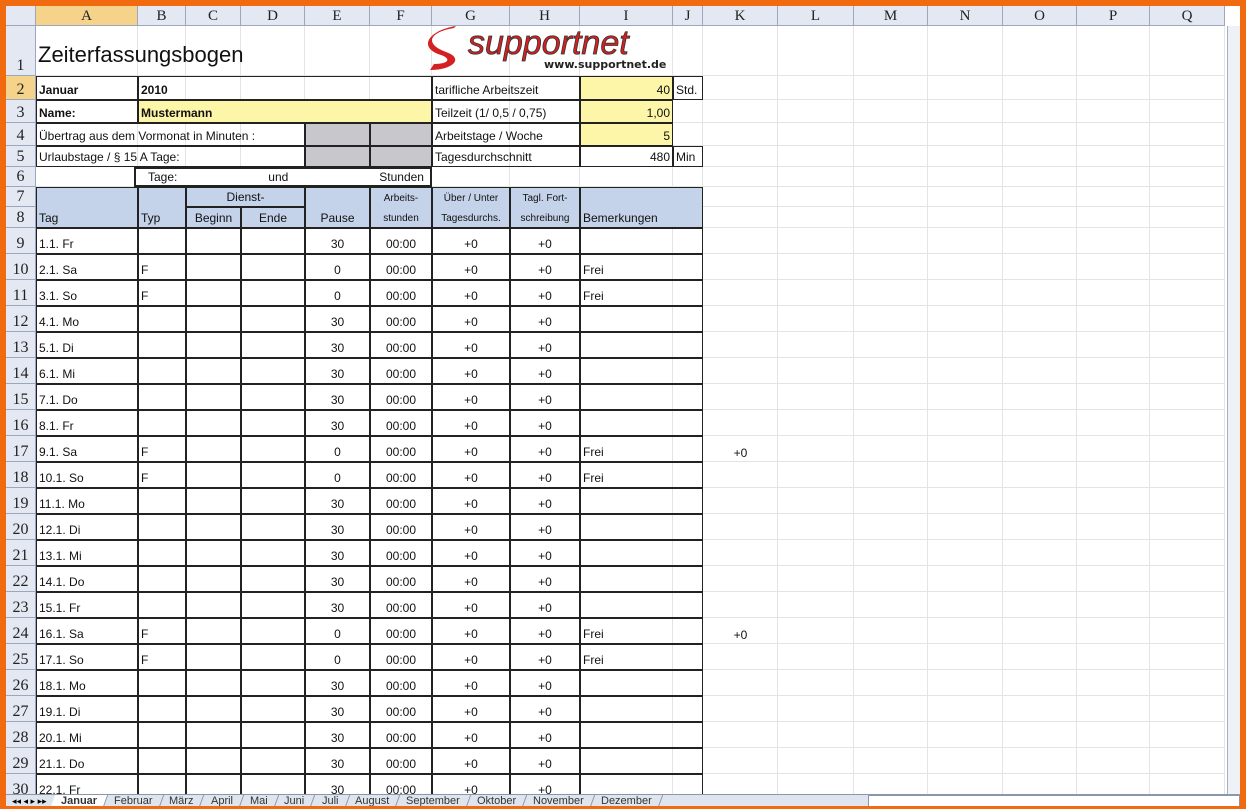  I want to click on cell-arbeitsstunden: 00:00, so click(401, 293).